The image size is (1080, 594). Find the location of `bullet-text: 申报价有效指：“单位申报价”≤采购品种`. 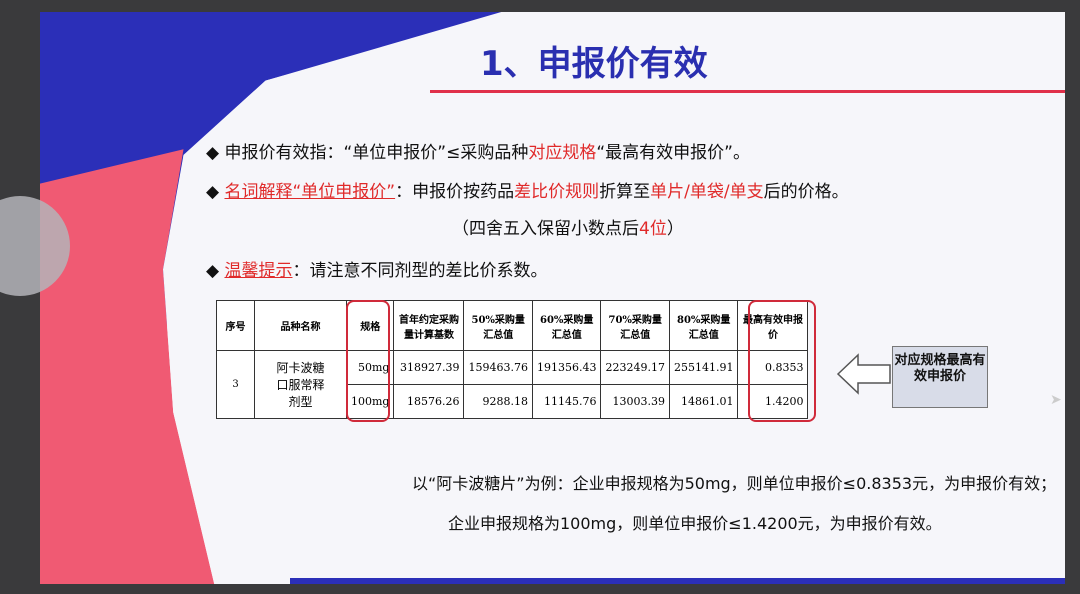

bullet-text: 申报价有效指：“单位申报价”≤采购品种 is located at coordinates (376, 153).